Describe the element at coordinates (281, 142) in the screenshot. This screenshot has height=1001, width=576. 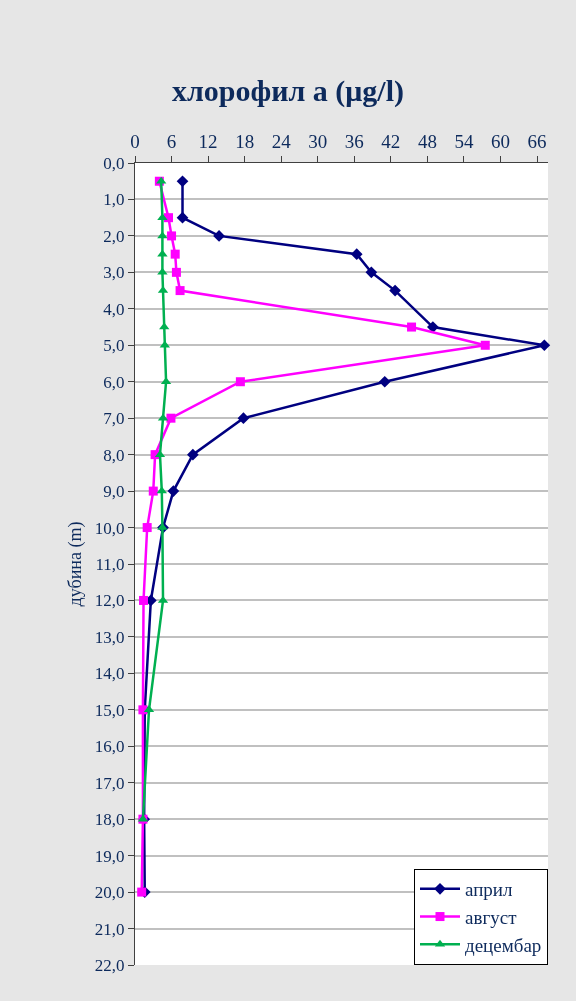
I see `x-tick-label: 24` at that location.